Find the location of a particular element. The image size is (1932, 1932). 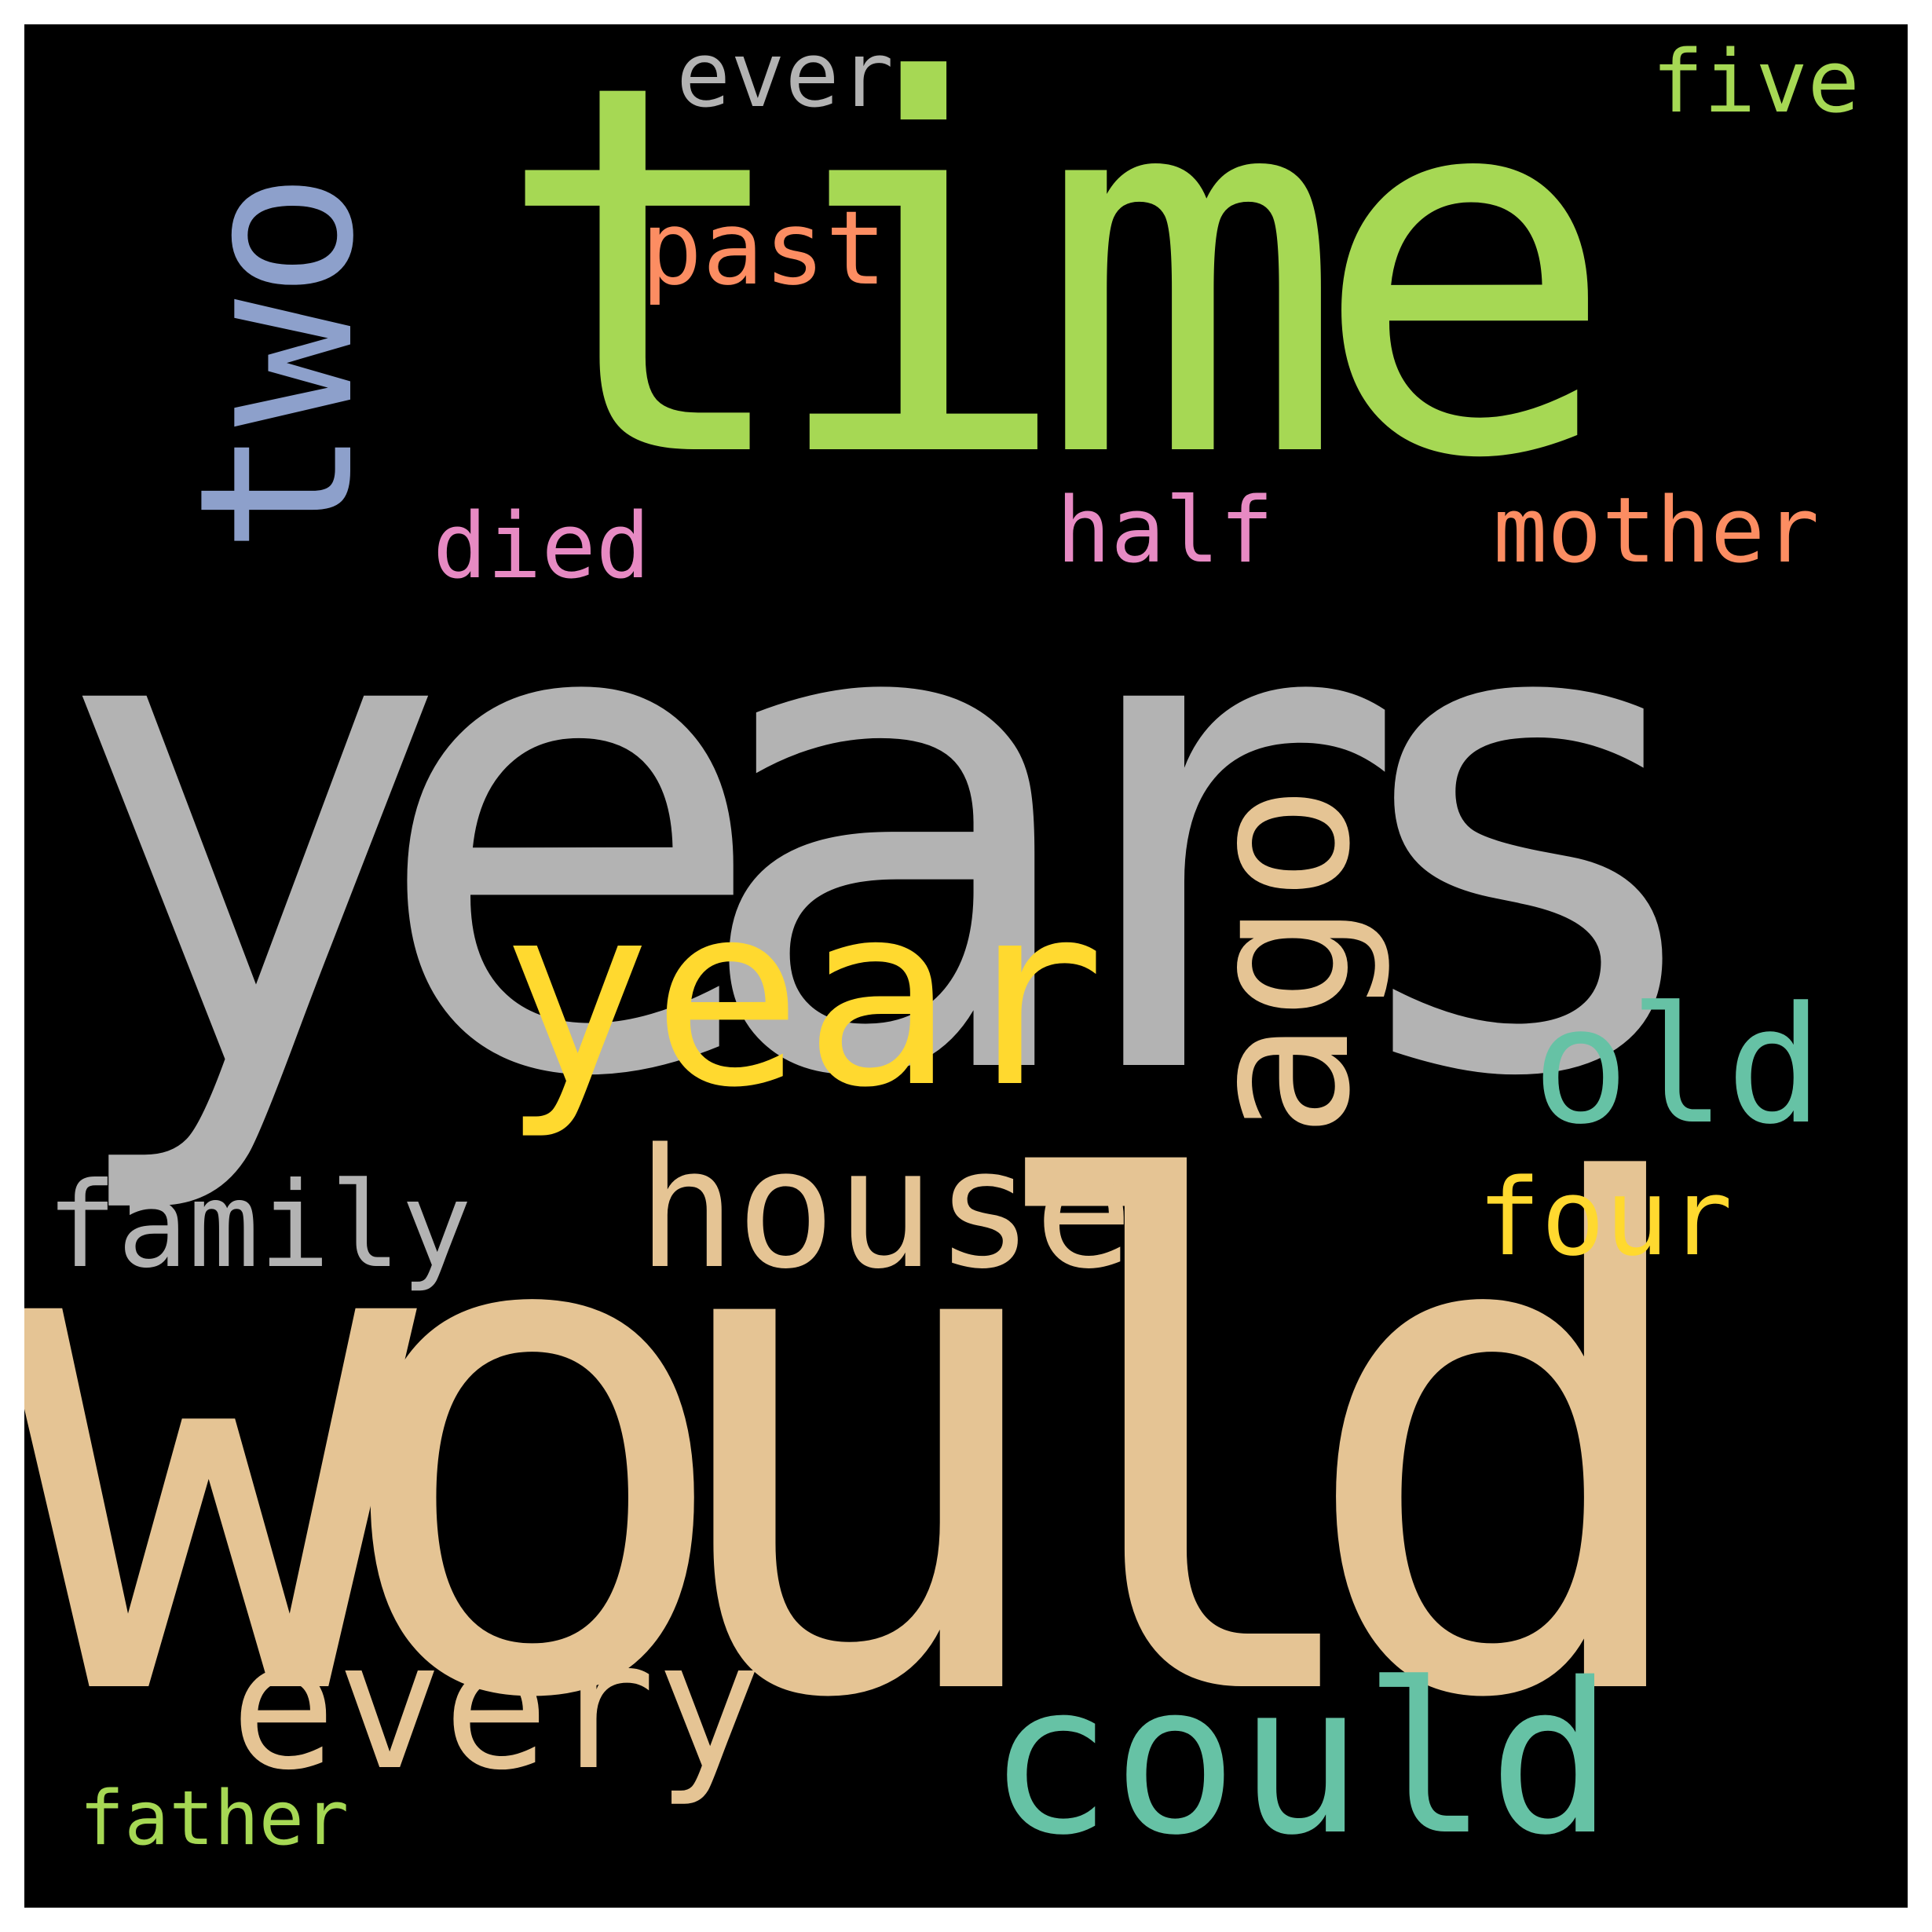

word-year: year is located at coordinates (803, 997).